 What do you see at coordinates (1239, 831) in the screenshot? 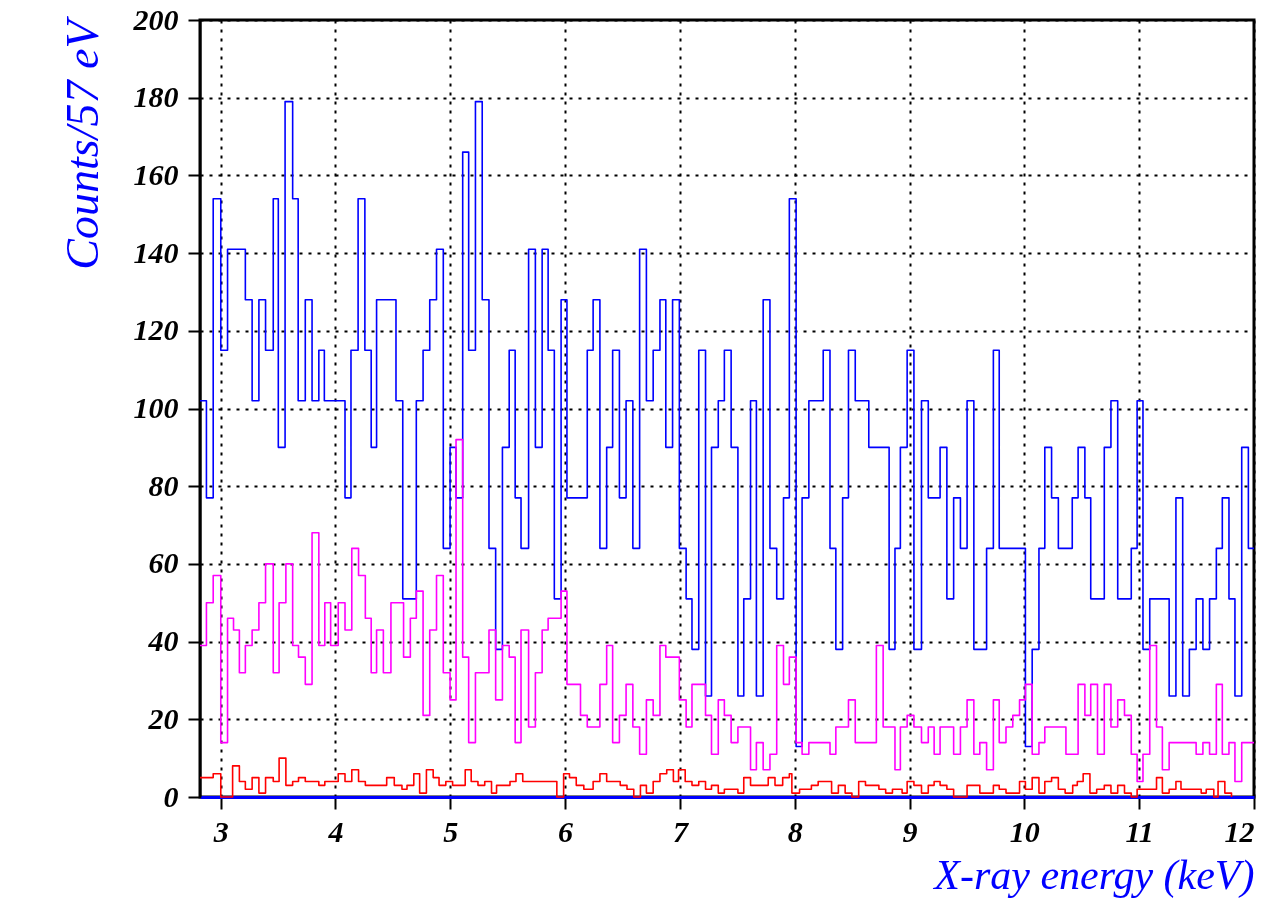
I see `x-tick-label: 12` at bounding box center [1239, 831].